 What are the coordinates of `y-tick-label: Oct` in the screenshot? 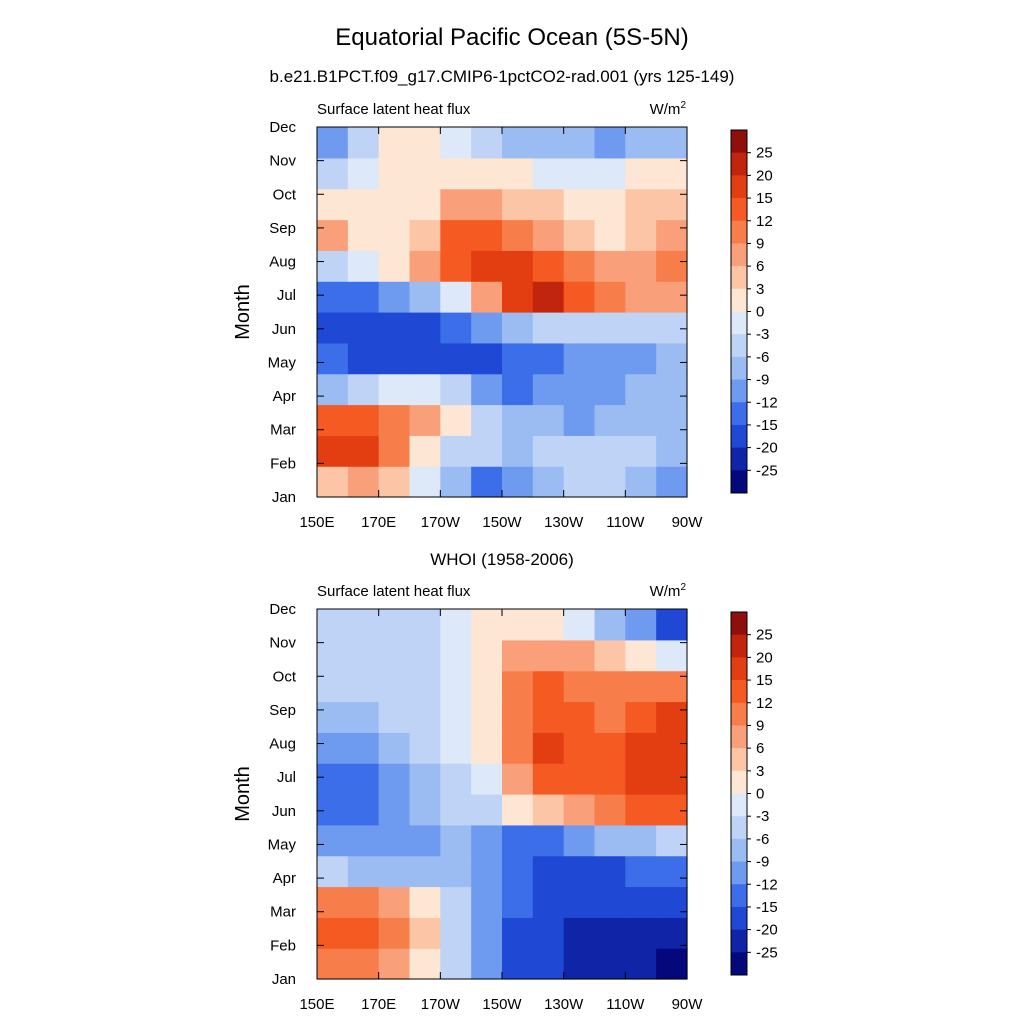 It's located at (285, 194).